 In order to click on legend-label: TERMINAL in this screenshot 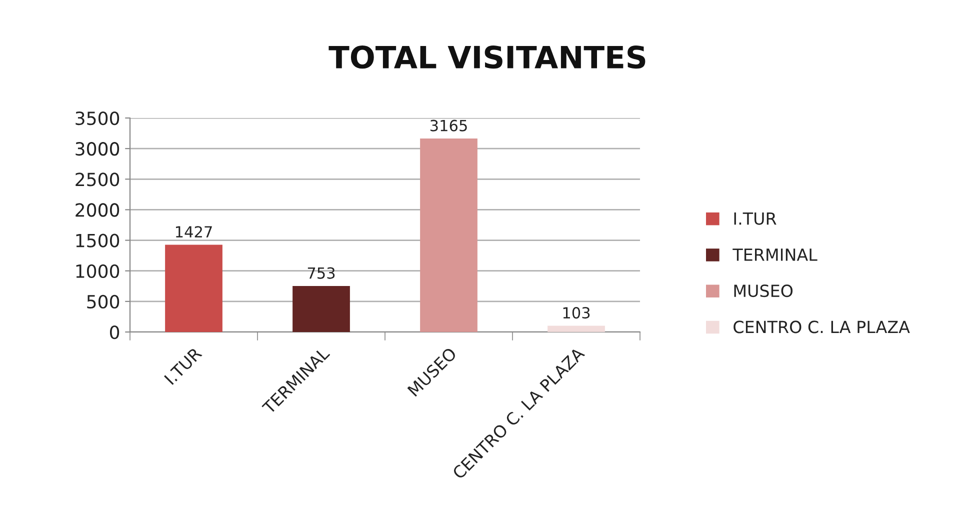, I will do `click(775, 254)`.